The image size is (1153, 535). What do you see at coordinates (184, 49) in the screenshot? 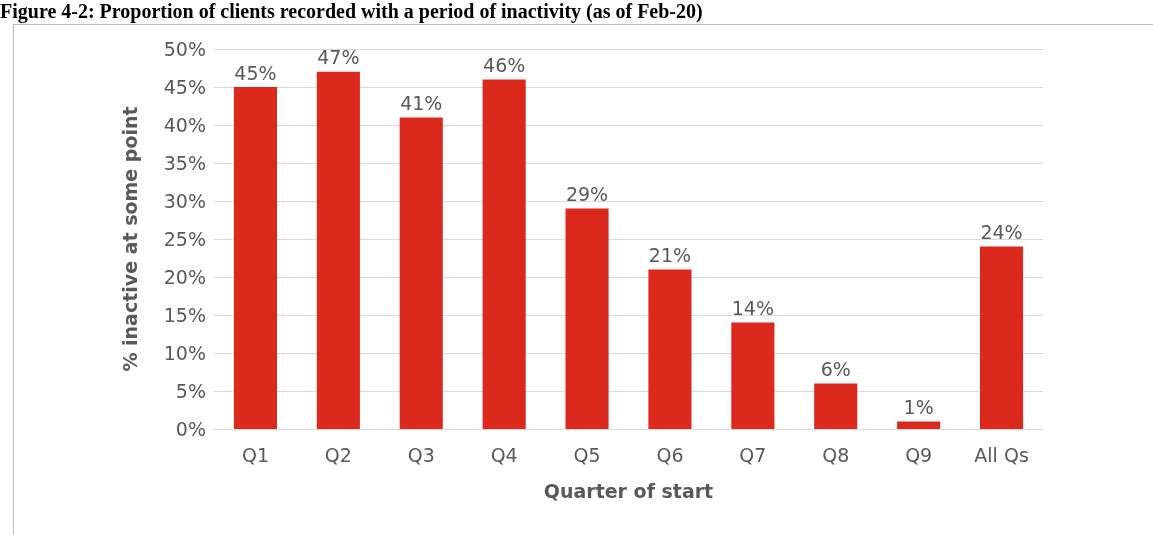
I see `y-tick-label: 50%` at bounding box center [184, 49].